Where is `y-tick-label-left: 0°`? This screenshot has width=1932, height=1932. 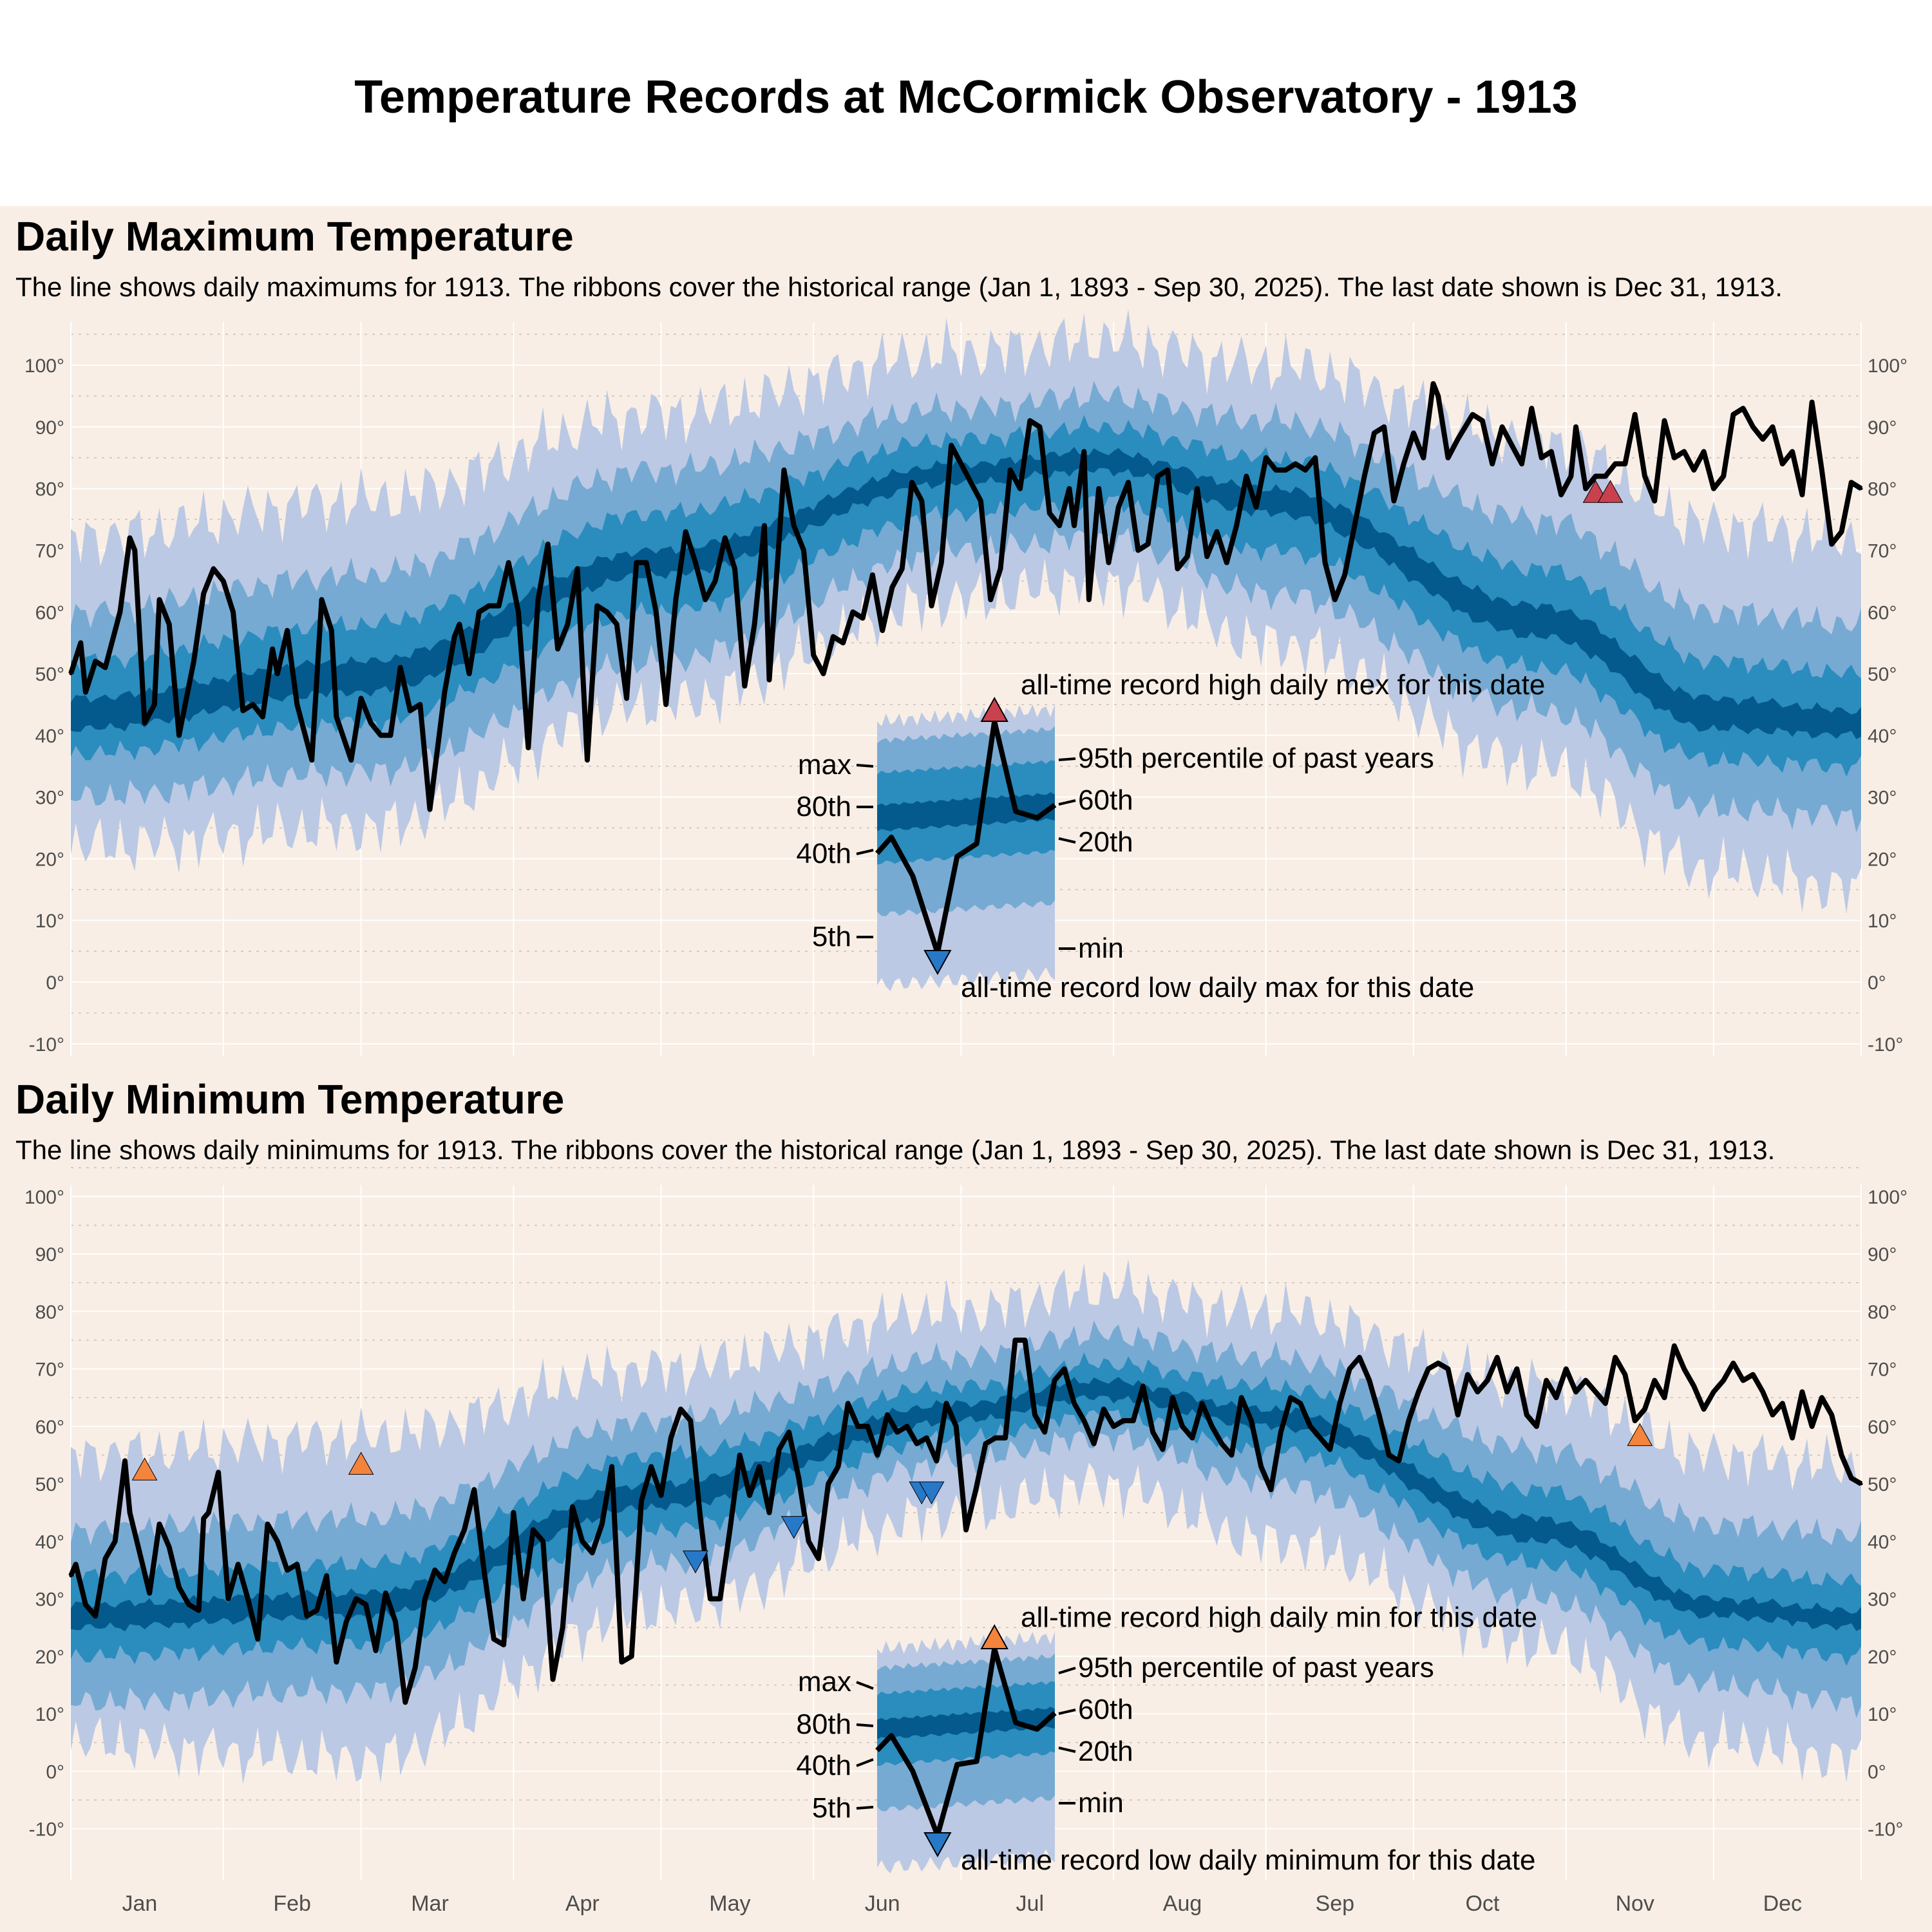
y-tick-label-left: 0° is located at coordinates (55, 1772).